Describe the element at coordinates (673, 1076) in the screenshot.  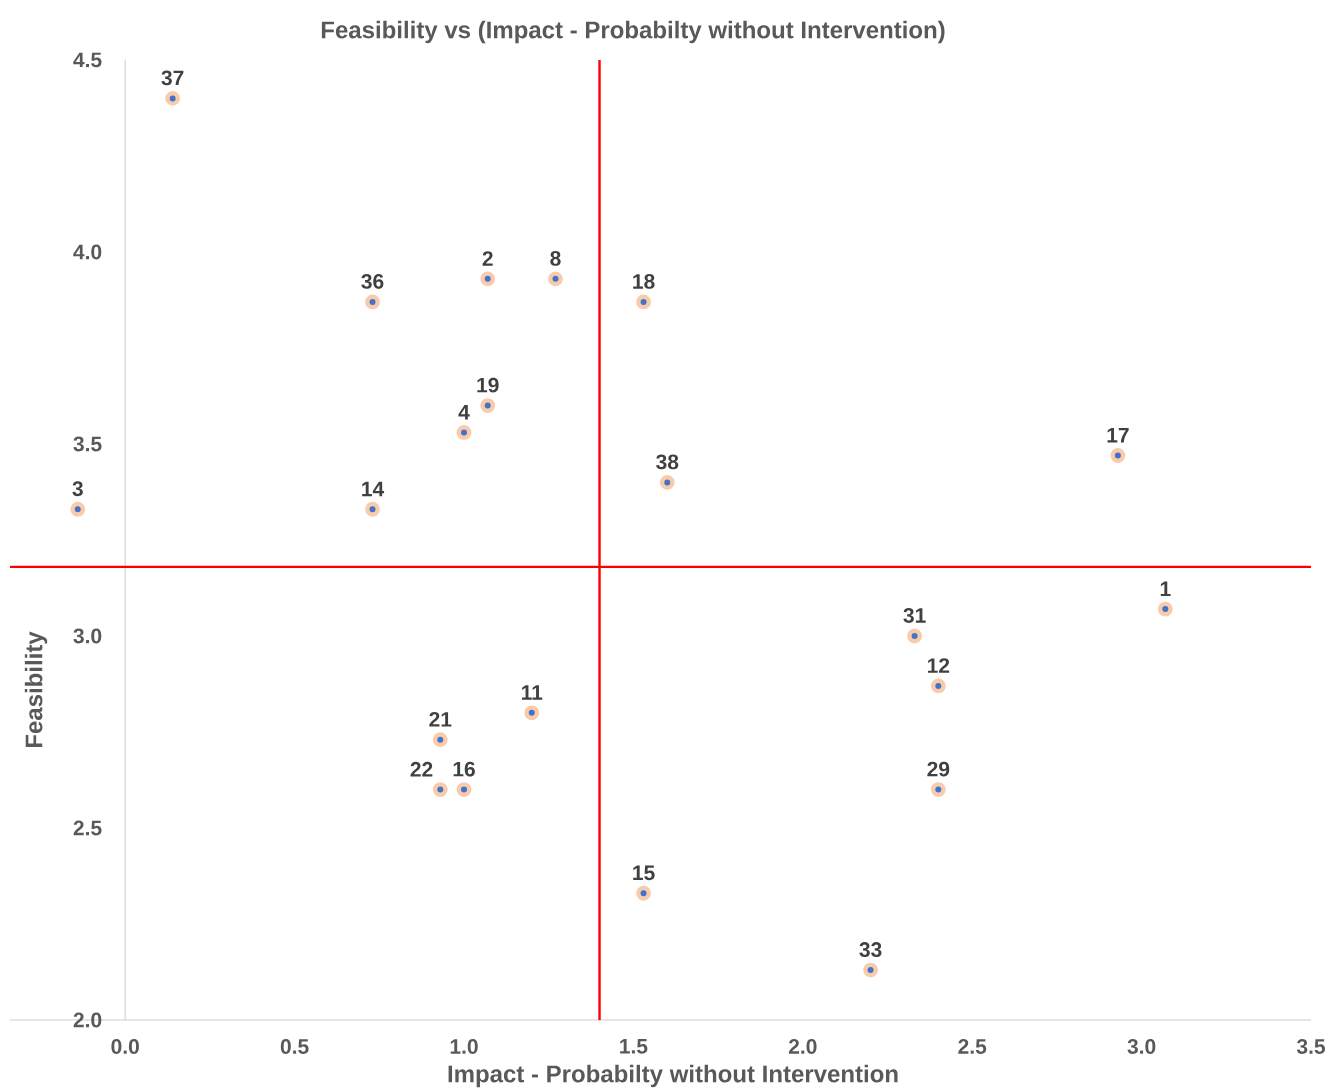
I see `x-axis-title: Impact - Probabilty without Intervention` at that location.